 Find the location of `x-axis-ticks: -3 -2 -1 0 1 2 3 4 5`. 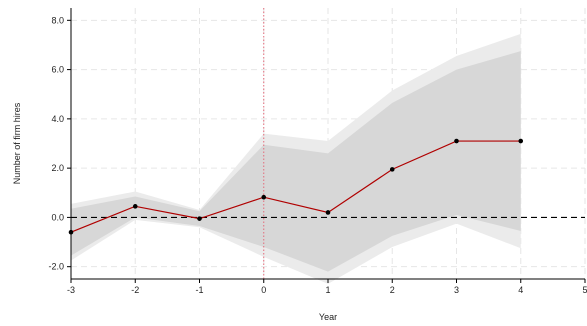

x-axis-ticks: -3 -2 -1 0 1 2 3 4 5 is located at coordinates (327, 287).